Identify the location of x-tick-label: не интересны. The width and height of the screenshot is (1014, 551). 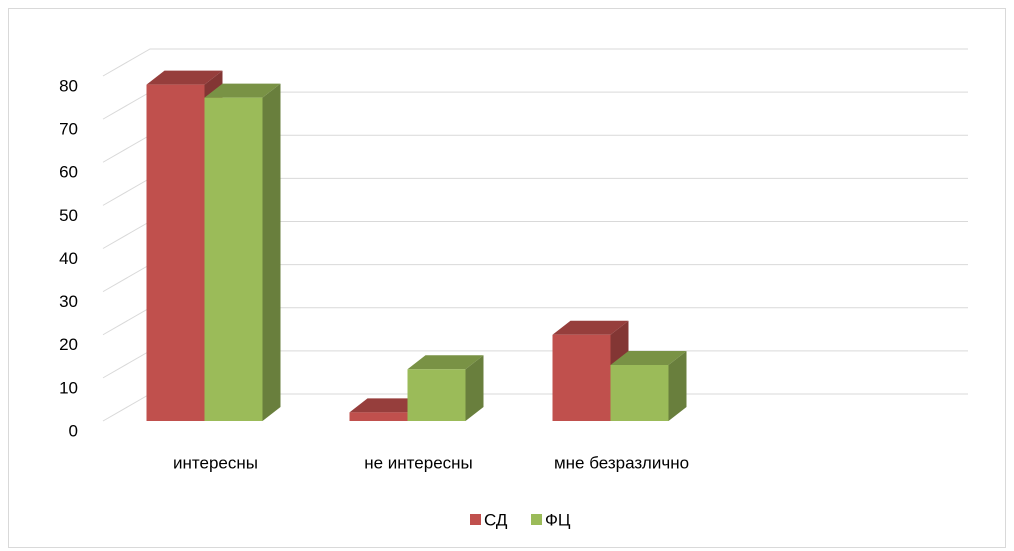
(418, 462).